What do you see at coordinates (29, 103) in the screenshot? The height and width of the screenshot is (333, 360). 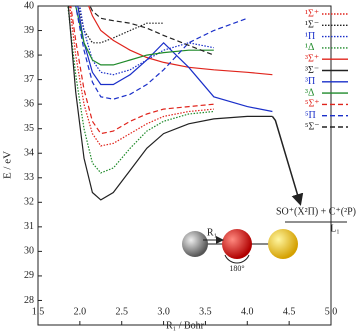 I see `y-tick-label: 36` at bounding box center [29, 103].